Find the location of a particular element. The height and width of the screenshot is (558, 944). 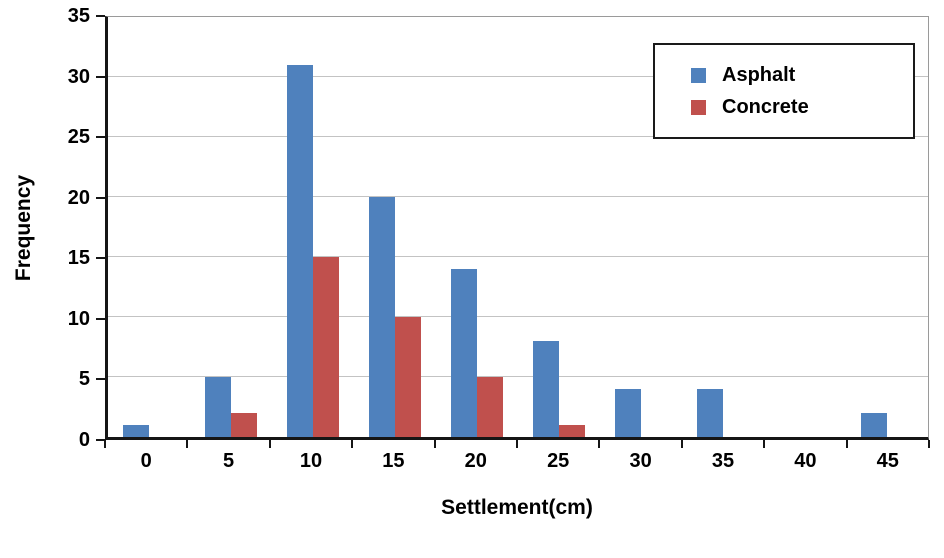

x-tick-label-20: 20 is located at coordinates (475, 461).